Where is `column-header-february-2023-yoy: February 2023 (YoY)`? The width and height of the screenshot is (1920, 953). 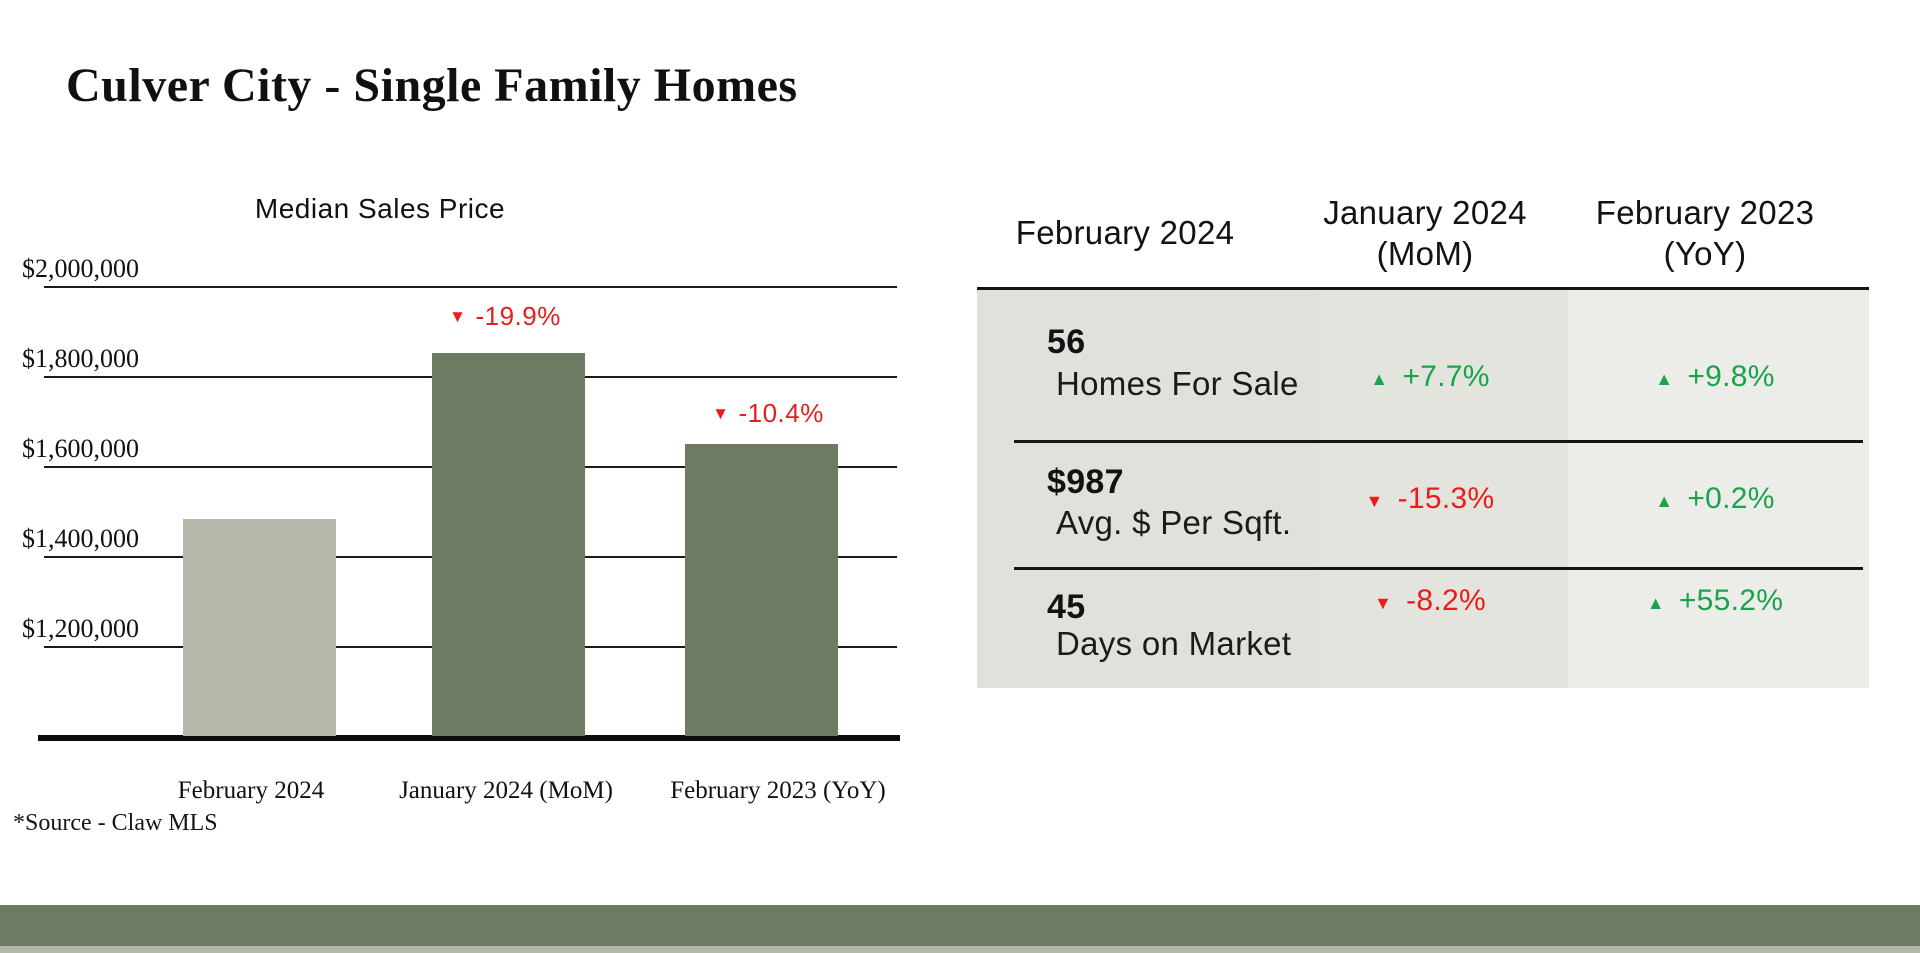 column-header-february-2023-yoy: February 2023 (YoY) is located at coordinates (1705, 233).